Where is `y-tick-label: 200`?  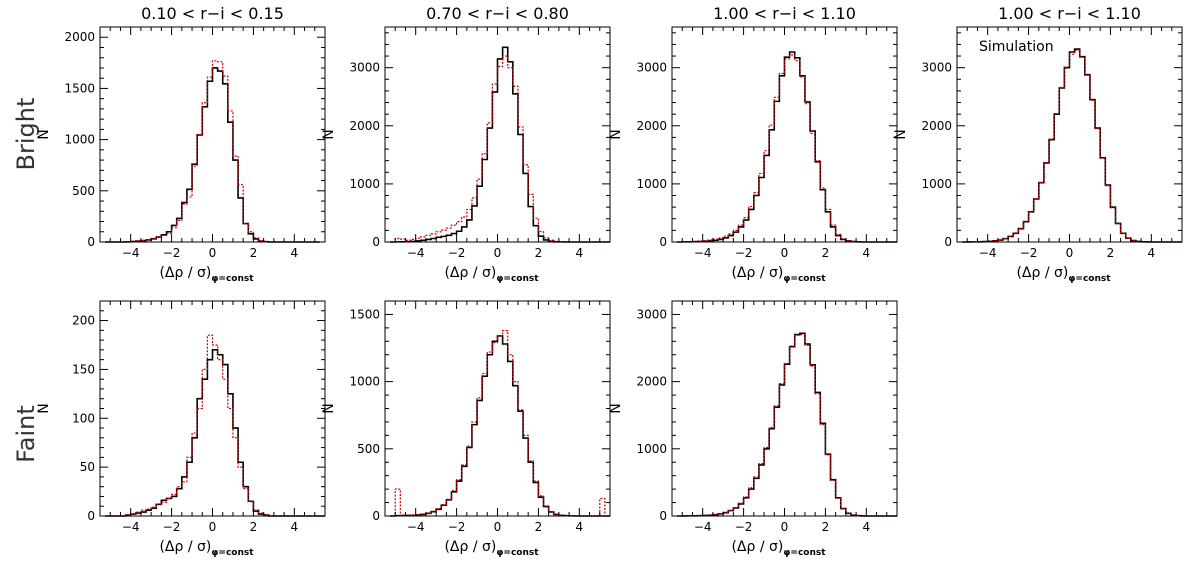
y-tick-label: 200 is located at coordinates (83, 321).